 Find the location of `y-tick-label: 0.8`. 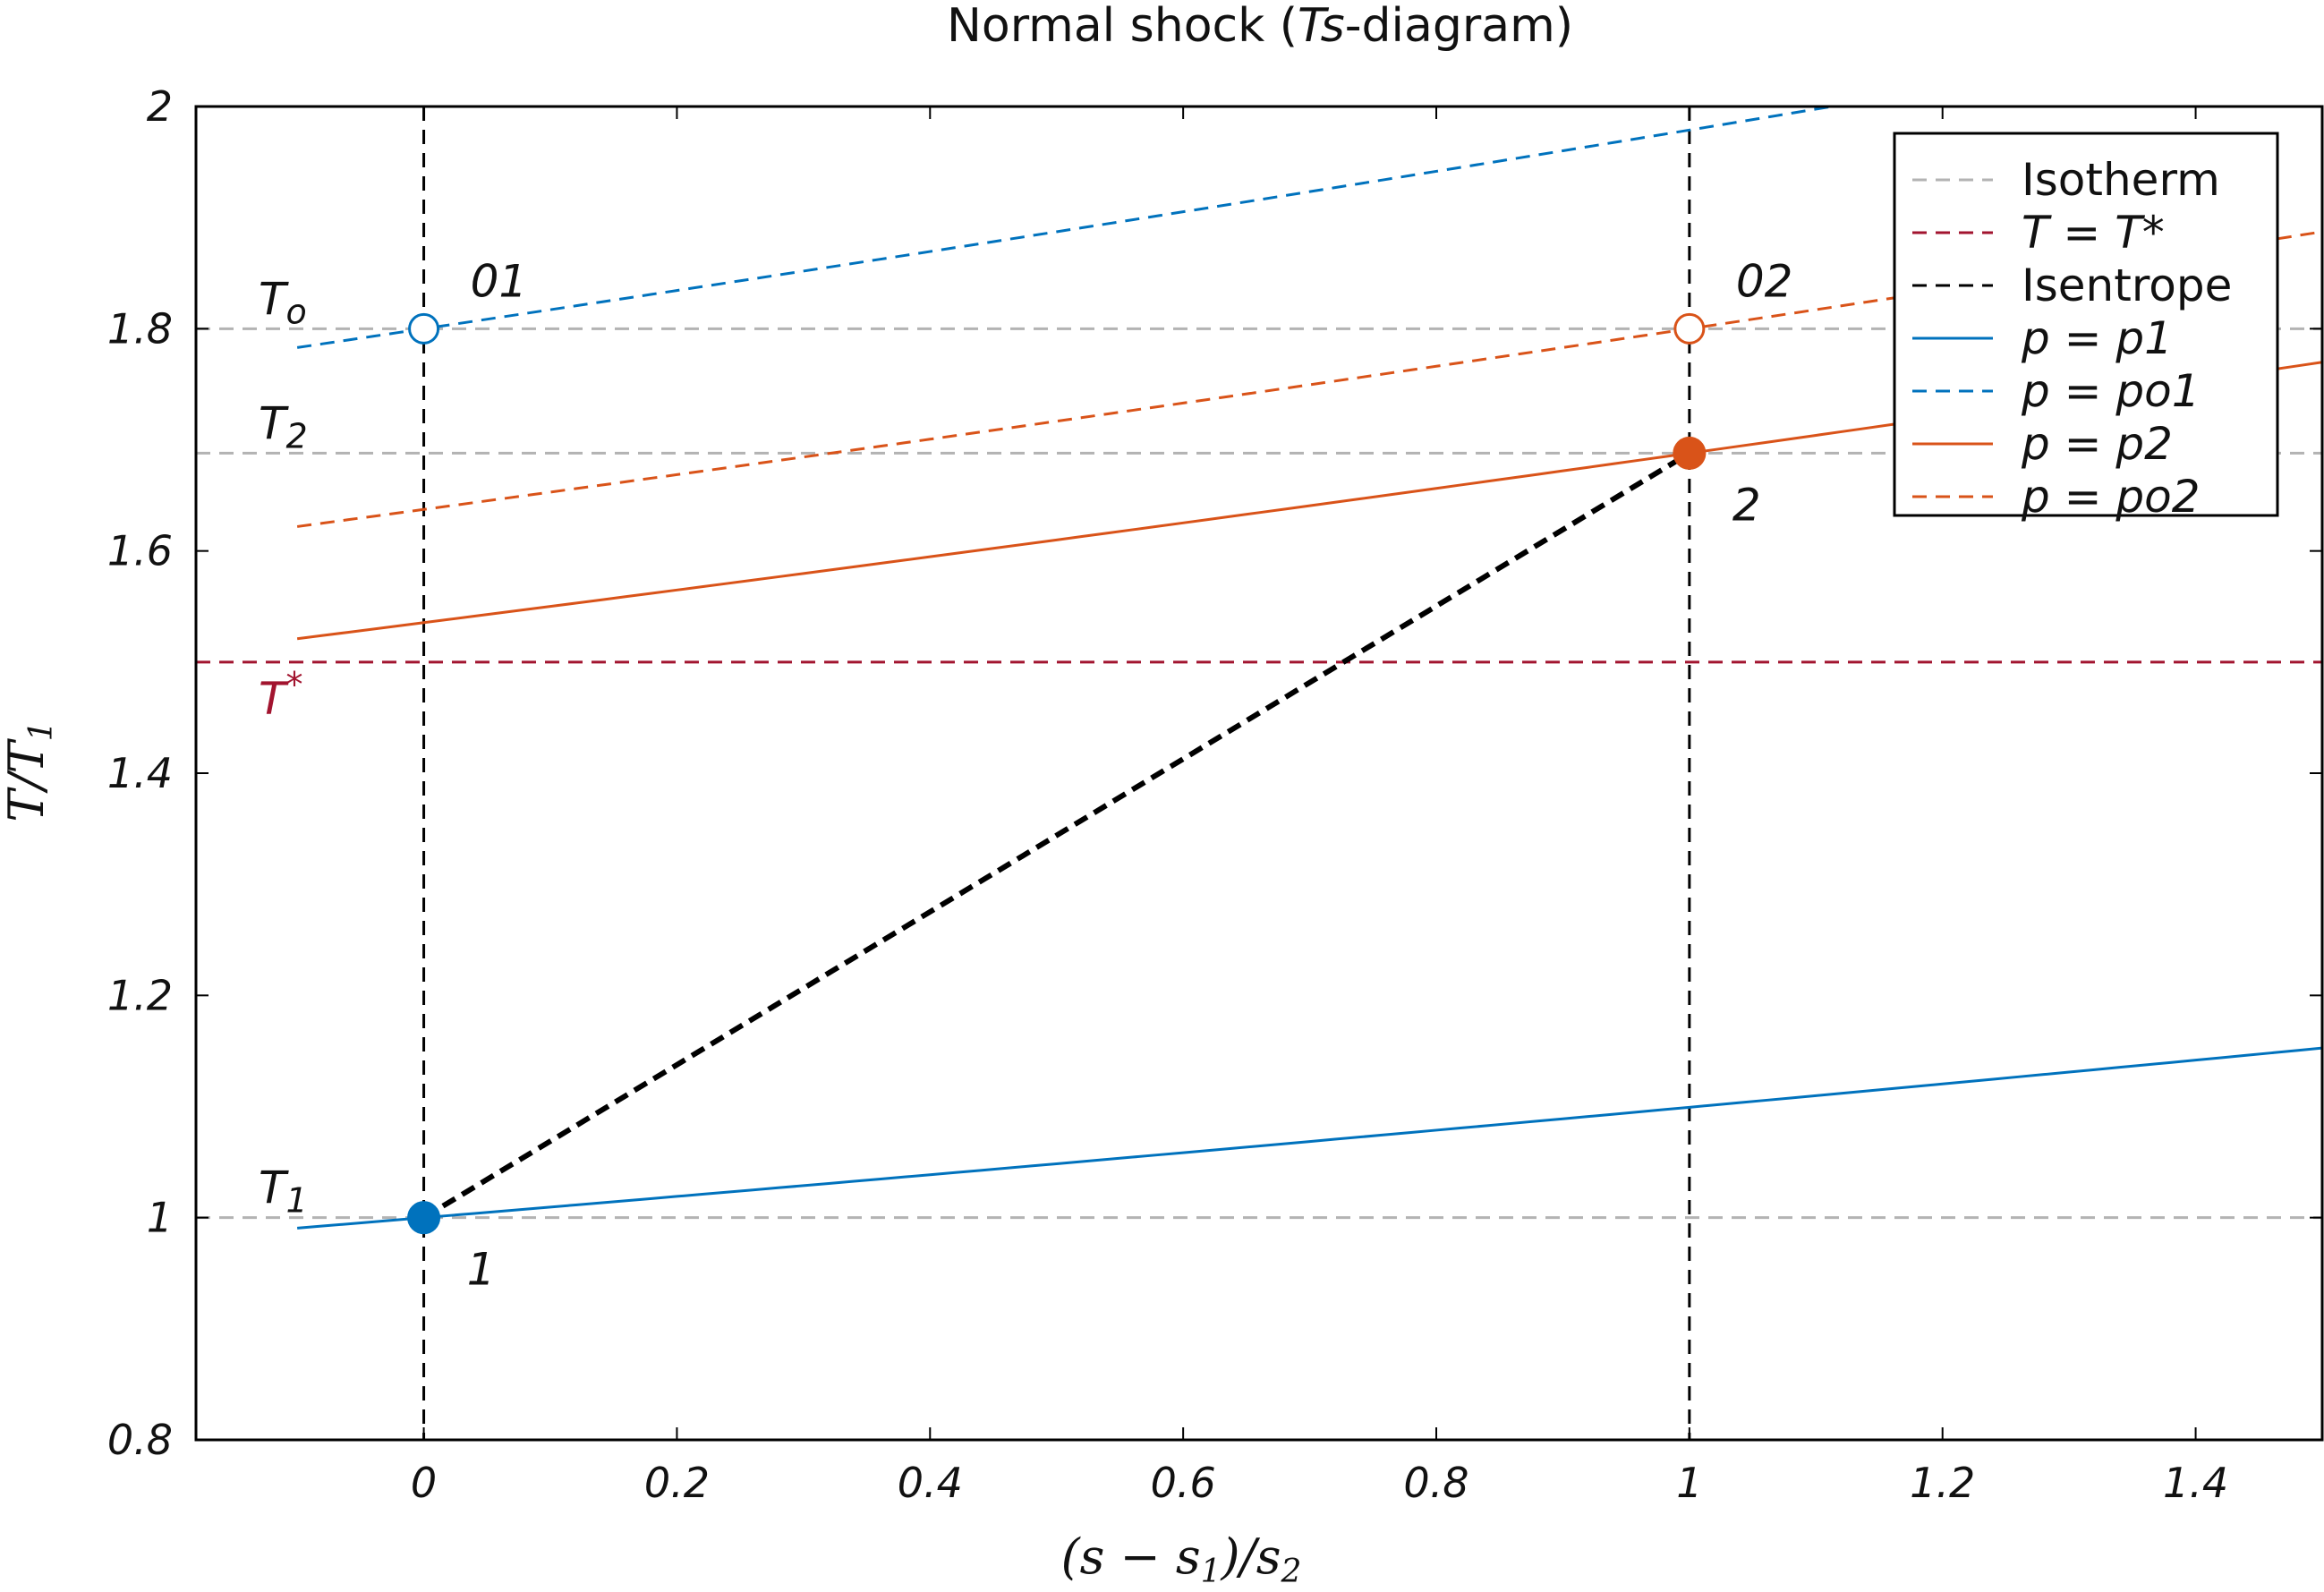

y-tick-label: 0.8 is located at coordinates (140, 1440).